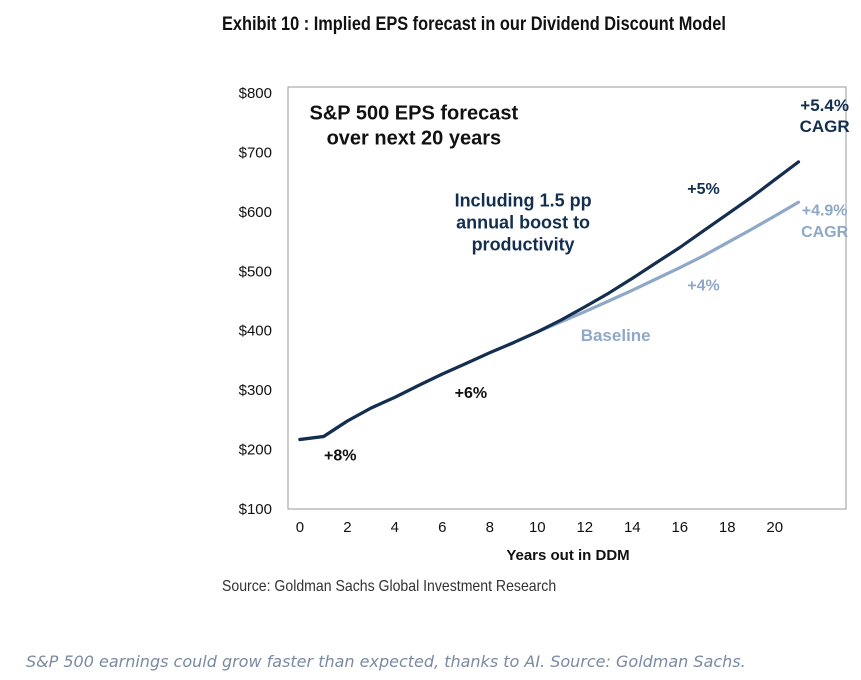  What do you see at coordinates (395, 527) in the screenshot?
I see `x-tick-label: 4` at bounding box center [395, 527].